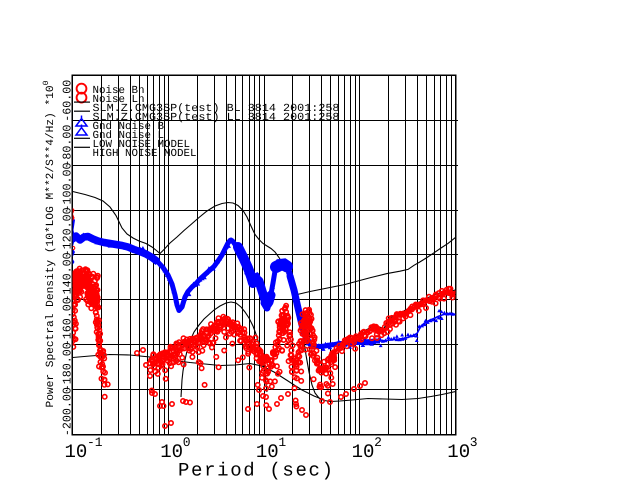 This screenshot has height=480, width=640. What do you see at coordinates (129, 127) in the screenshot?
I see `svg-text: Gnd Noise B` at bounding box center [129, 127].